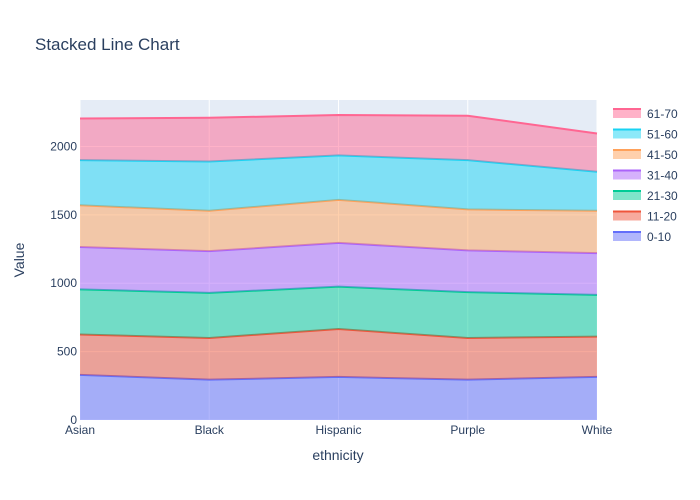 Image resolution: width=700 pixels, height=500 pixels. I want to click on y-tick-label: 2000, so click(63, 146).